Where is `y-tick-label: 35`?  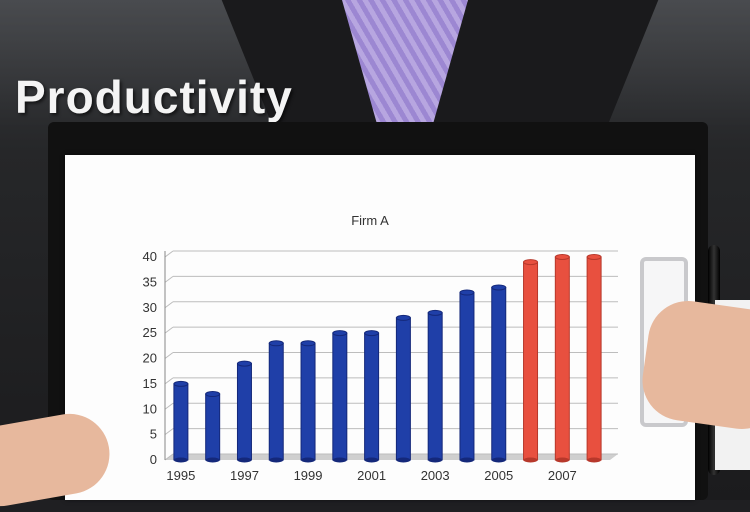
y-tick-label: 35 is located at coordinates (150, 281).